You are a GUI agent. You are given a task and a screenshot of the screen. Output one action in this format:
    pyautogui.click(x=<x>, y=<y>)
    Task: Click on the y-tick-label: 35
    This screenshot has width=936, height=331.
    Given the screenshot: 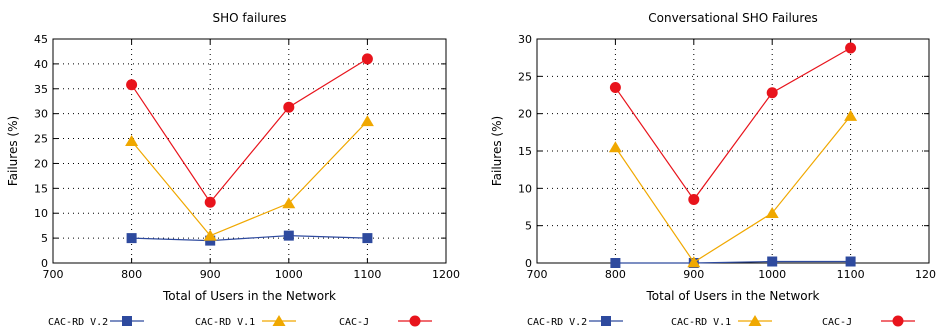 What is the action you would take?
    pyautogui.click(x=41, y=89)
    